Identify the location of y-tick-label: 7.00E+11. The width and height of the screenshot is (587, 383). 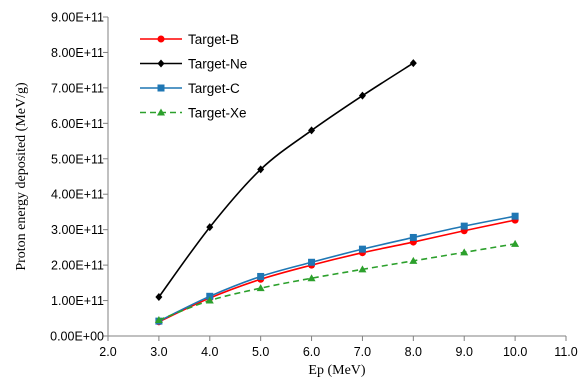
(77, 88).